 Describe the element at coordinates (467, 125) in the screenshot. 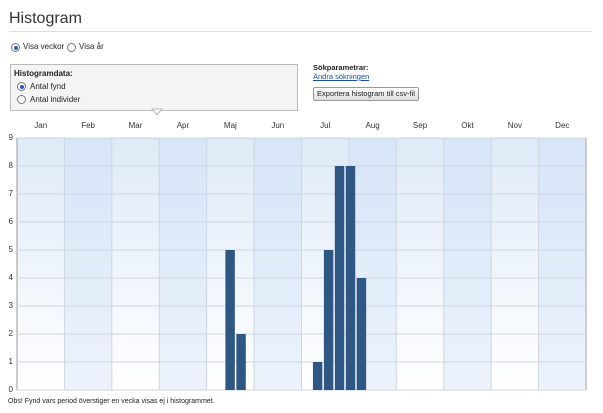

I see `x-tick-label: Okt` at that location.